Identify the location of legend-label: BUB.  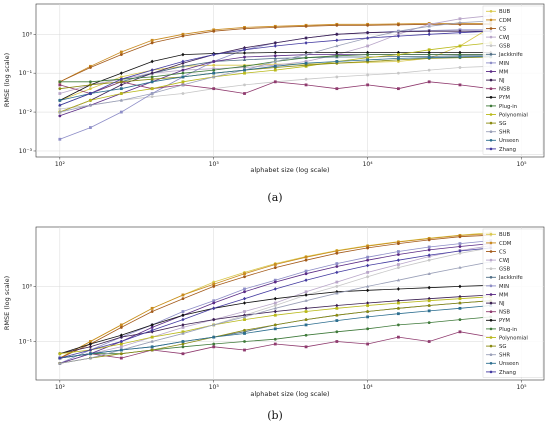
(505, 12).